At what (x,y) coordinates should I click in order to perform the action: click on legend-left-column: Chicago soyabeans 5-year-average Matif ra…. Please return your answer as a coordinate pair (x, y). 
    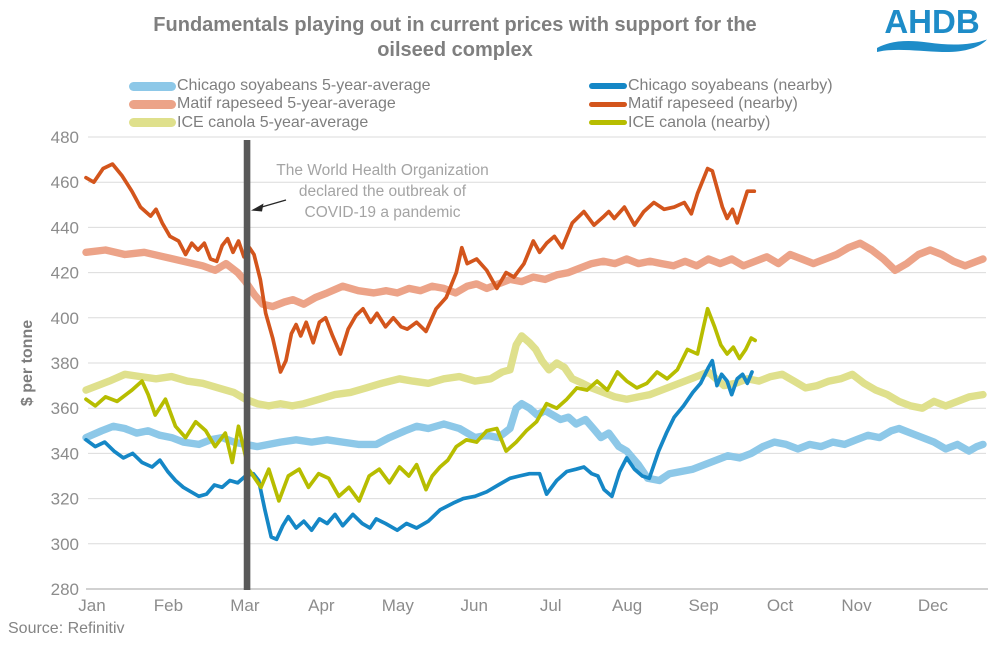
    Looking at the image, I should click on (279, 104).